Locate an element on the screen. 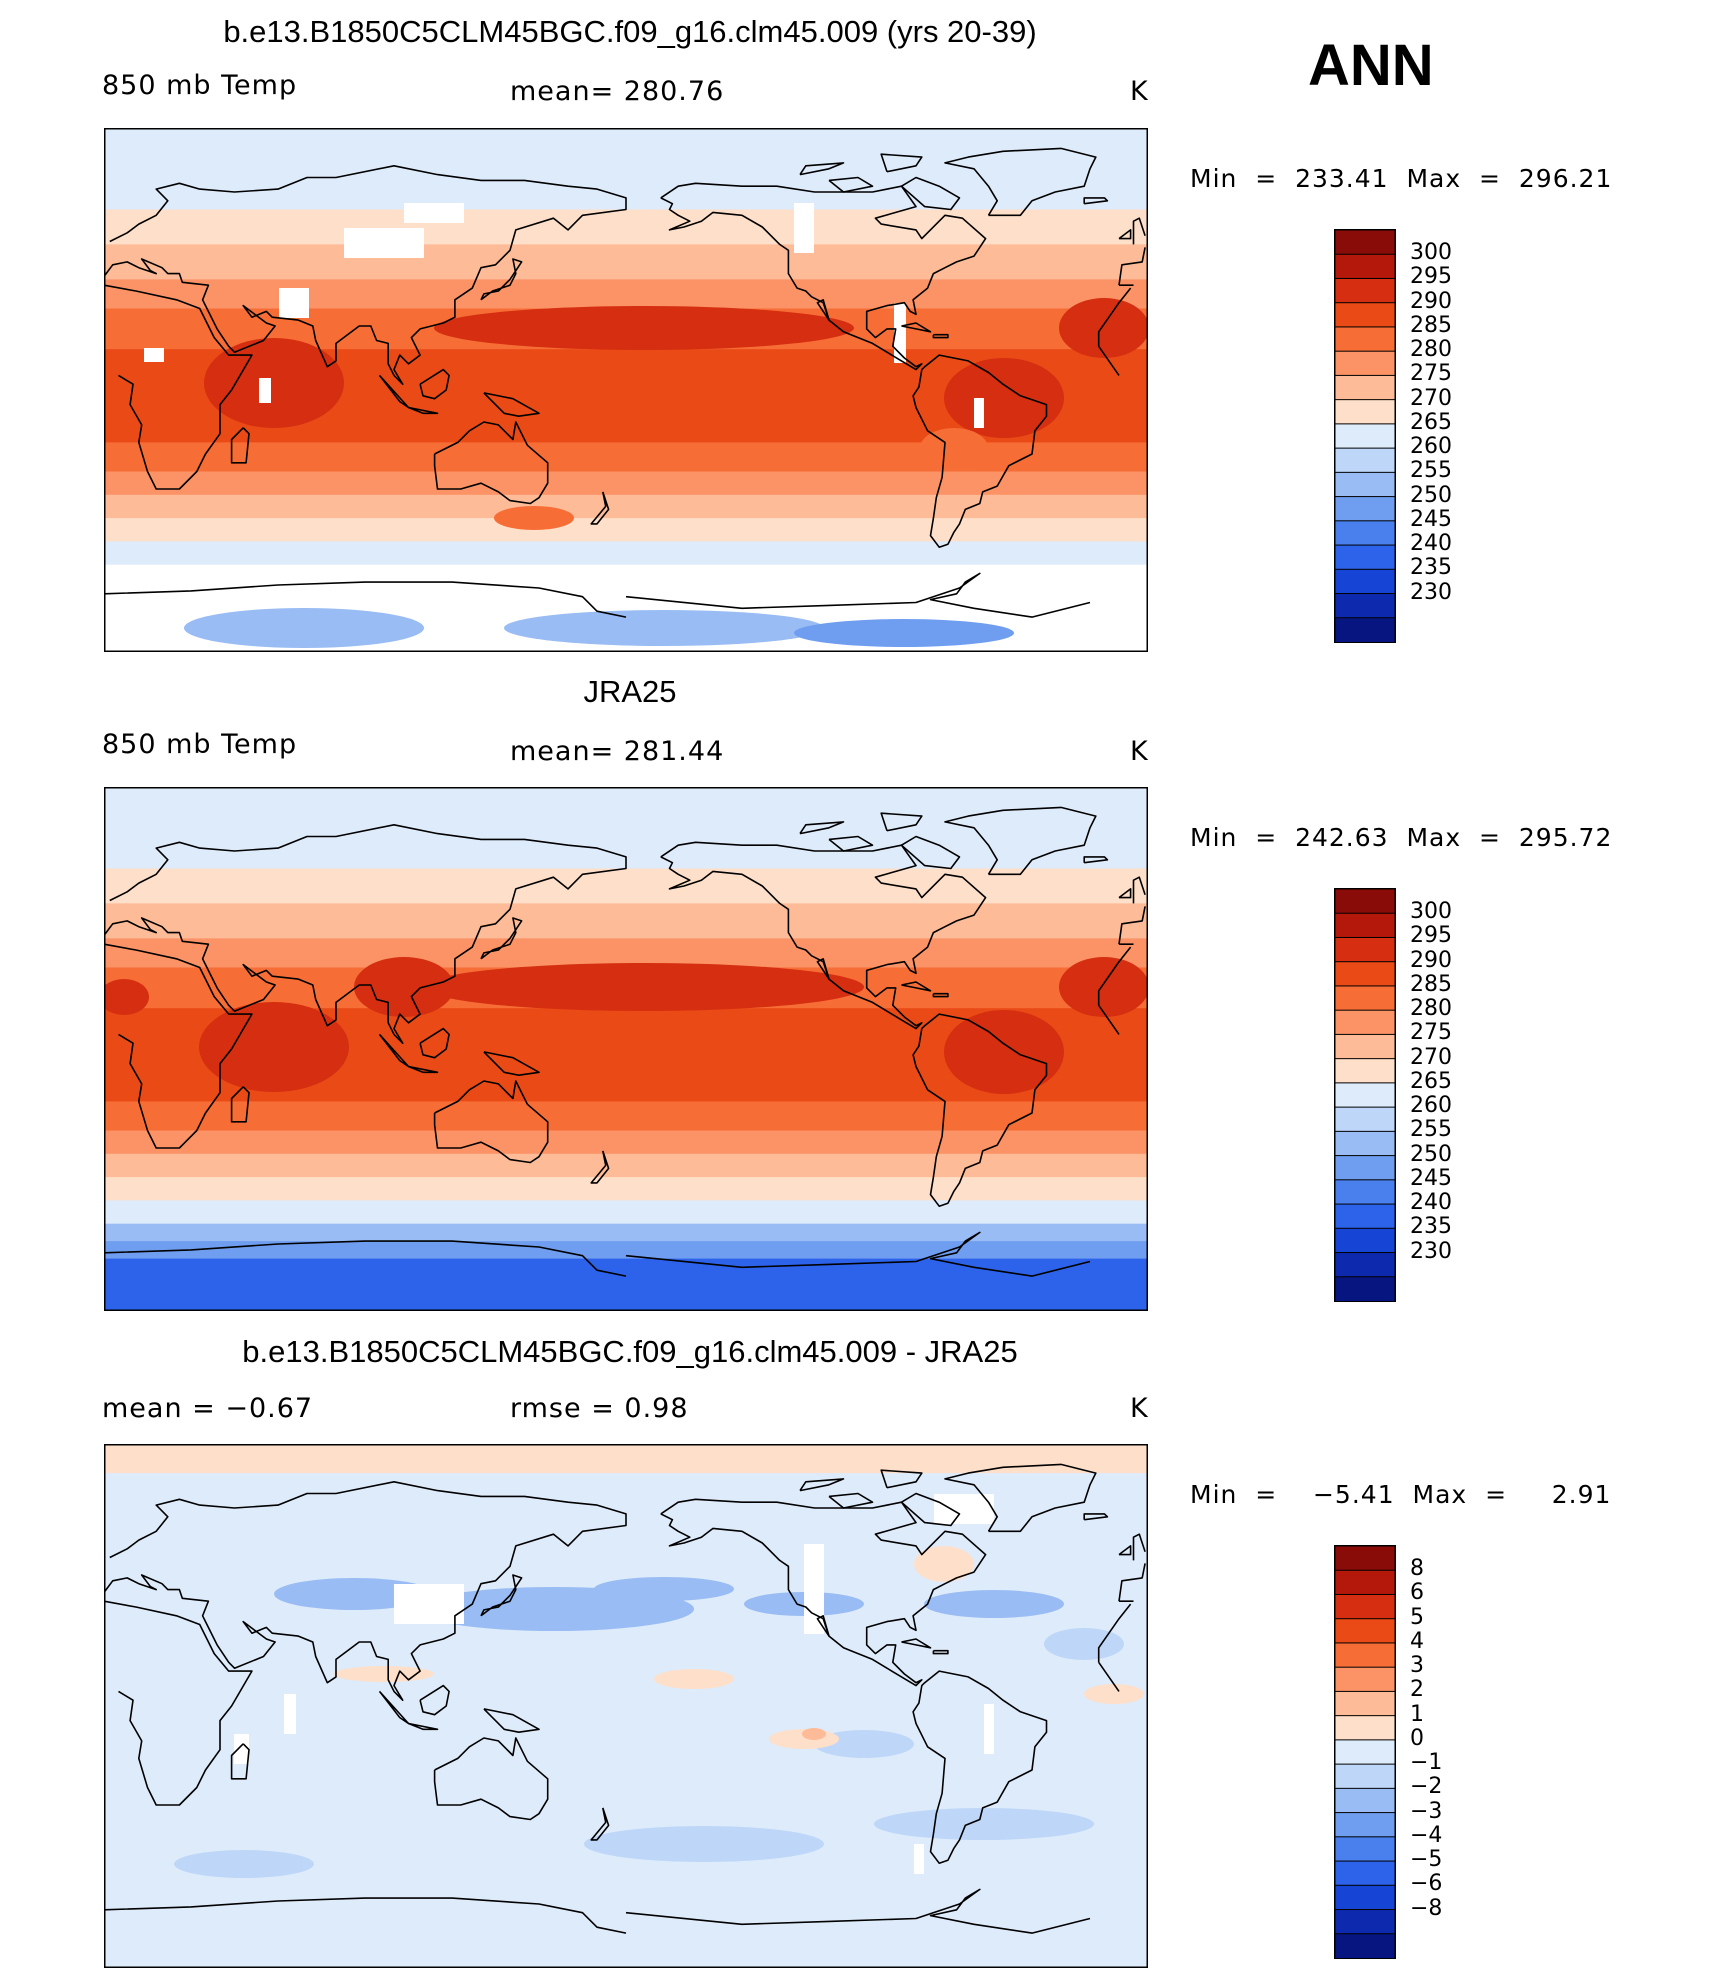  panel-1-minmax: Min = 233.41 Max = 296.21 is located at coordinates (1401, 178).